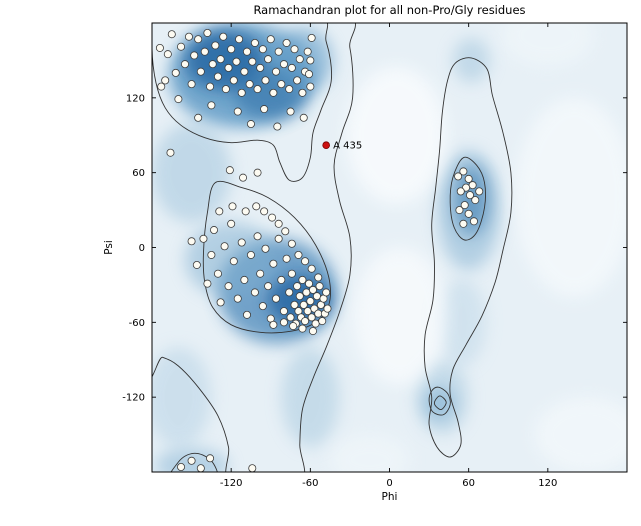 Image resolution: width=641 pixels, height=526 pixels. What do you see at coordinates (109, 247) in the screenshot?
I see `y-axis-label: Psi` at bounding box center [109, 247].